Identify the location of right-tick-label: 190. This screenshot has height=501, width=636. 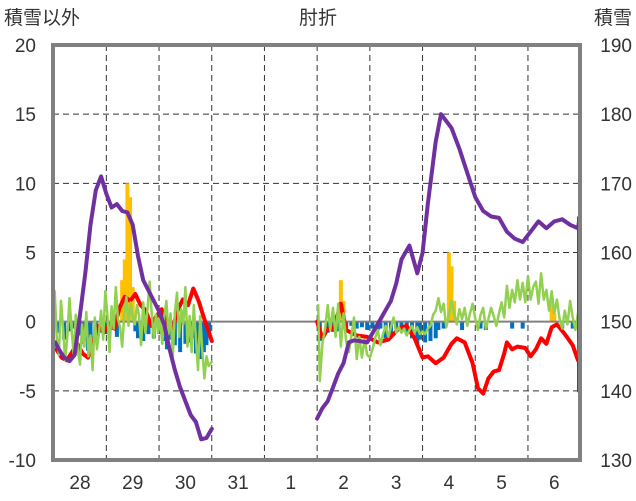
(616, 46).